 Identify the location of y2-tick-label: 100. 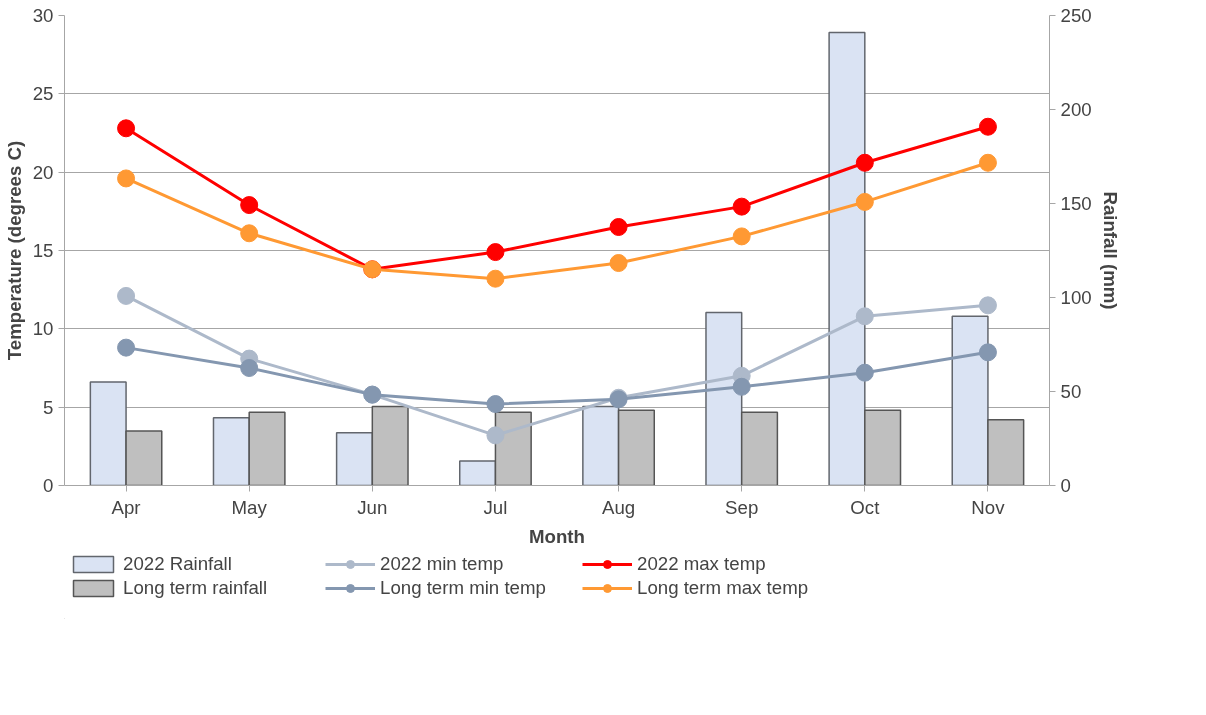
(1076, 297).